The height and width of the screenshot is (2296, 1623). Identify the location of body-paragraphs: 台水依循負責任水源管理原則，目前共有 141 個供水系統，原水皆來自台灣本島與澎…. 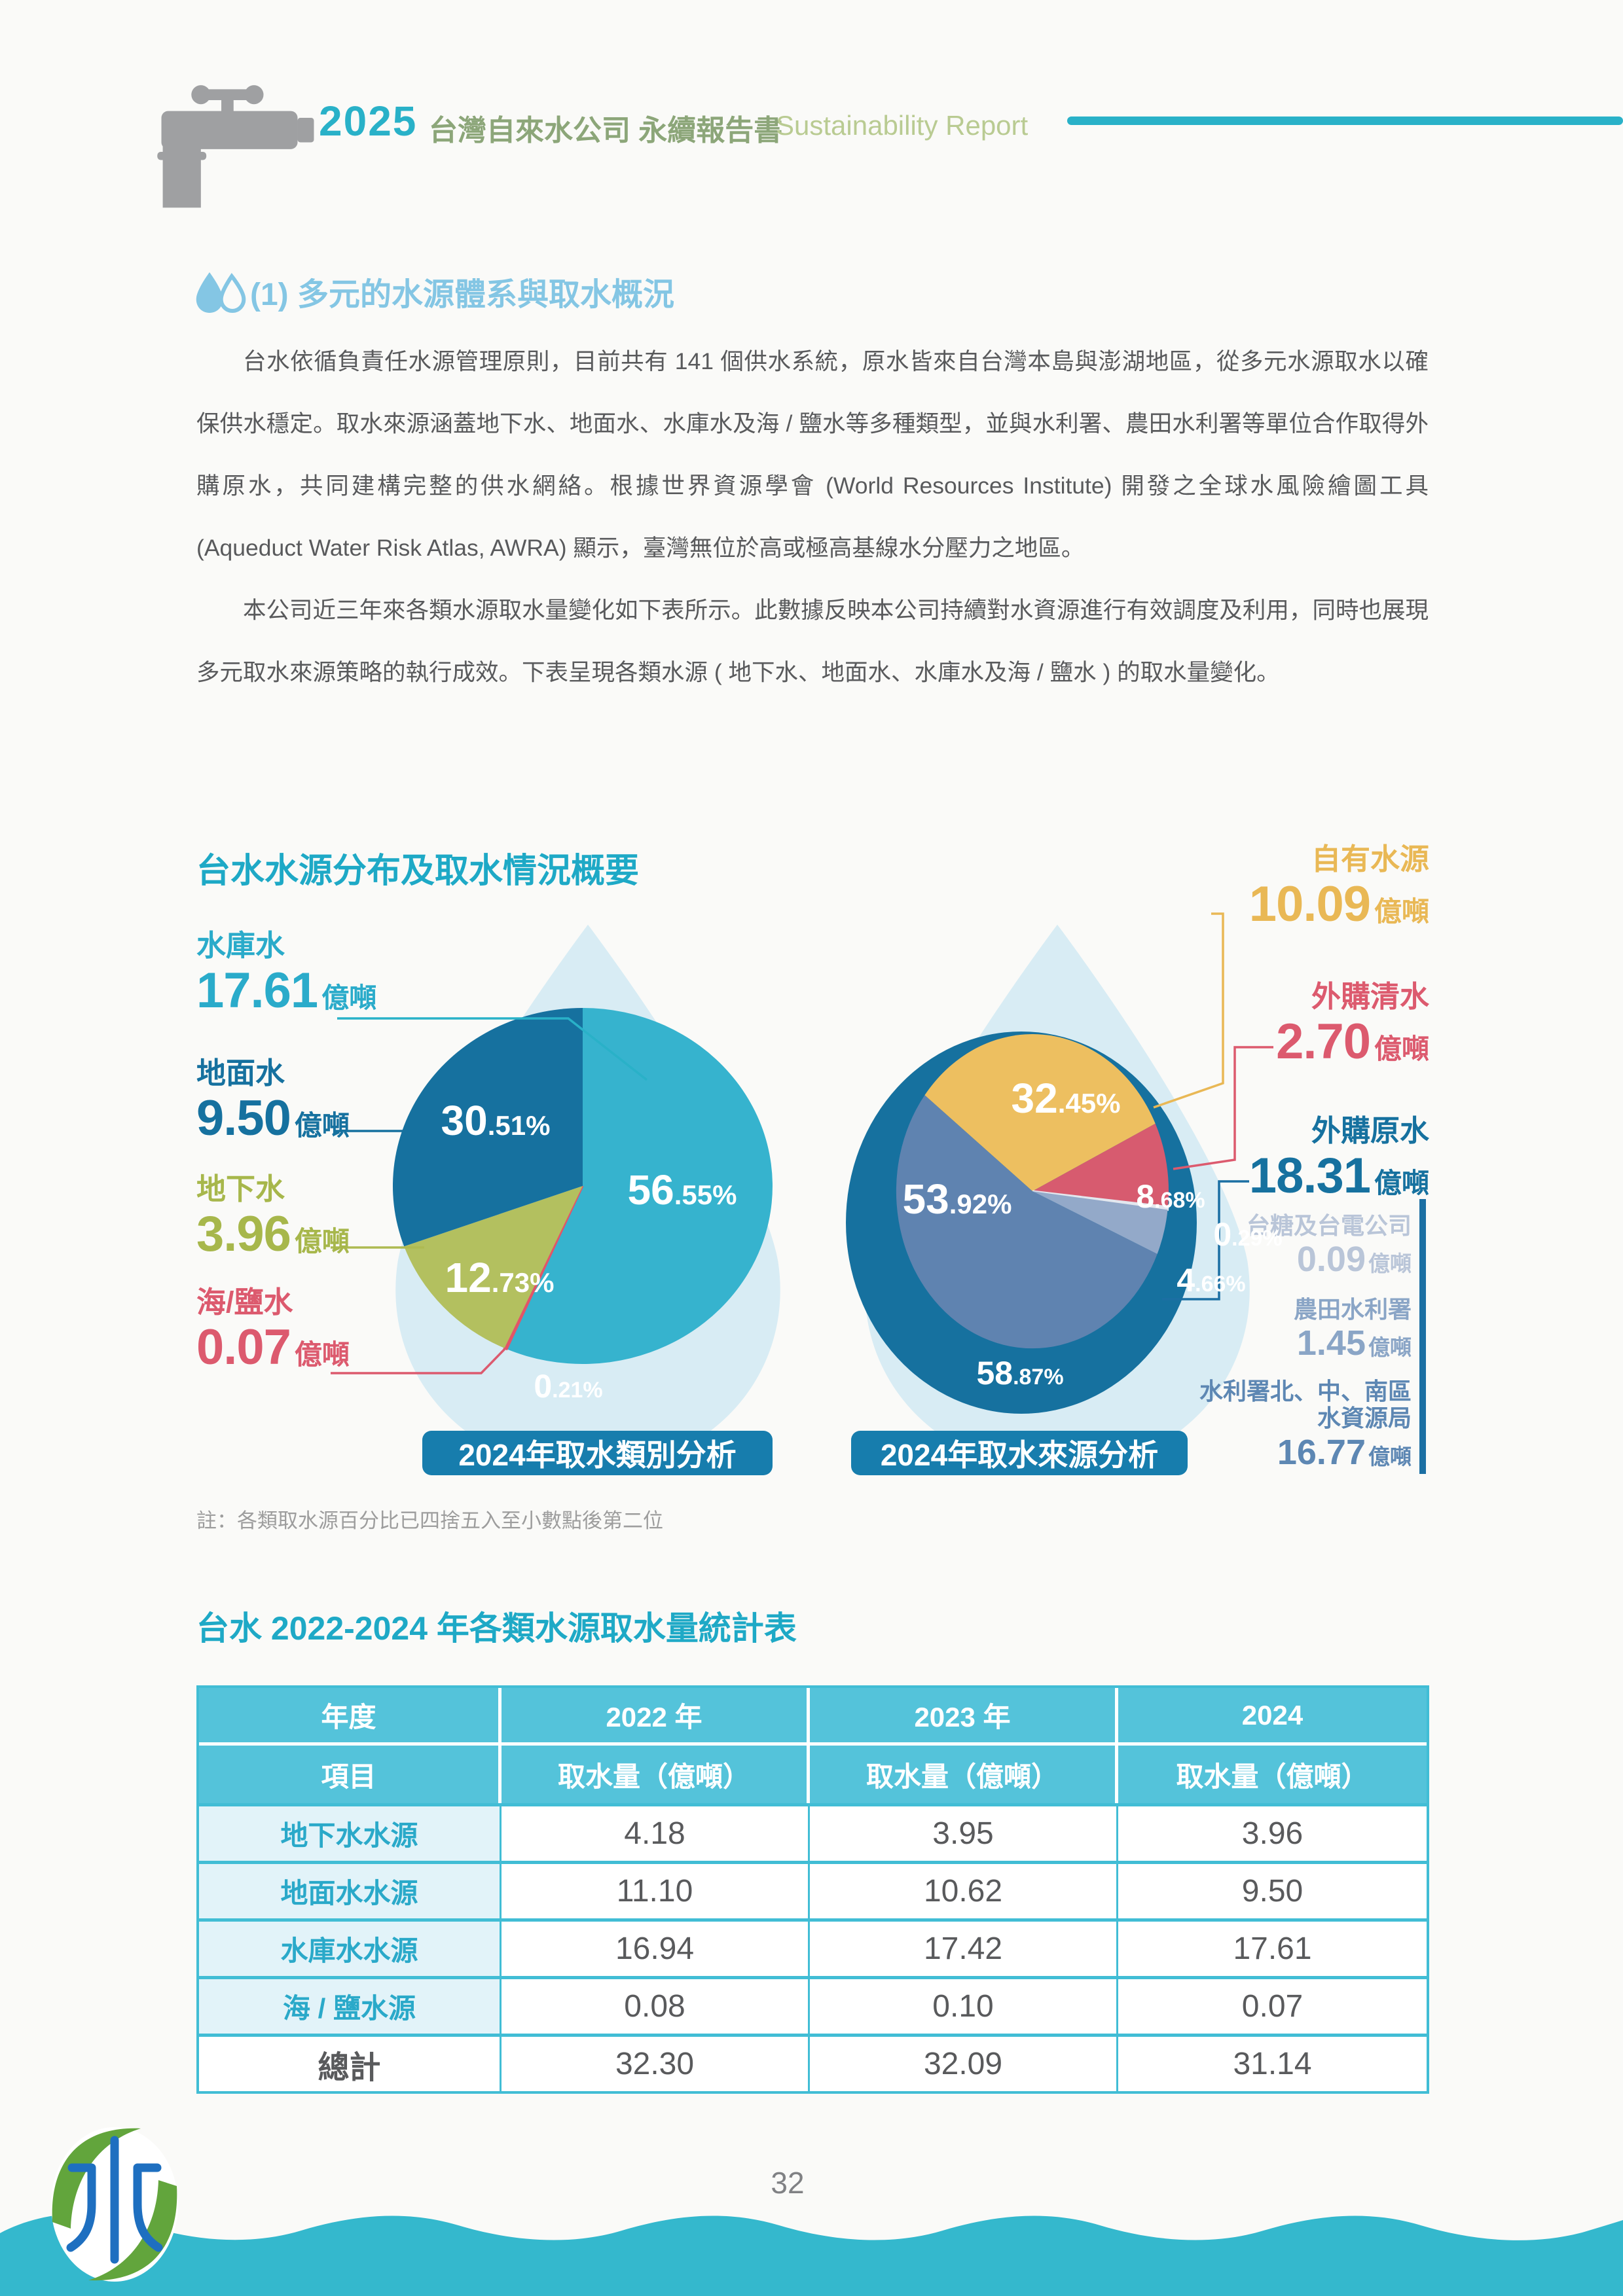
(812, 517).